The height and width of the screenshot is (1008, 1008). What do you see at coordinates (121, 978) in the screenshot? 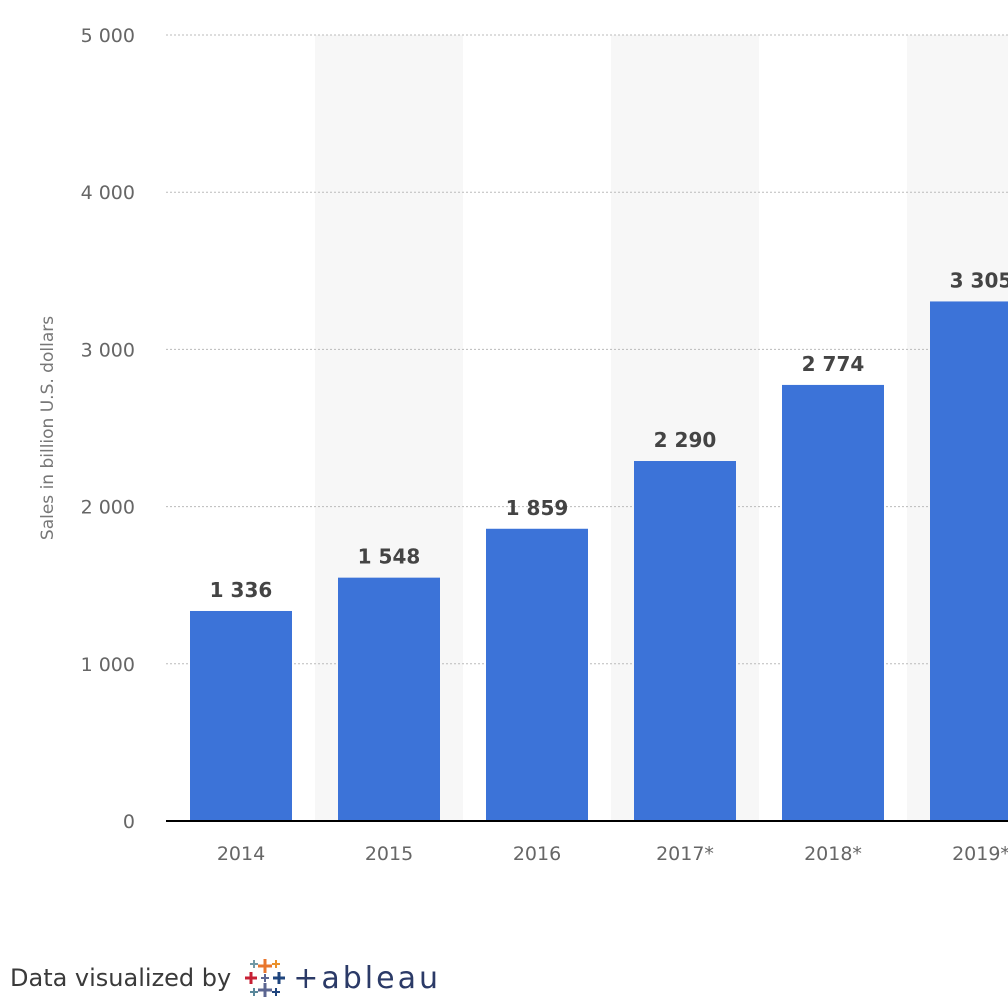
I see `footer-text: Data visualized by` at bounding box center [121, 978].